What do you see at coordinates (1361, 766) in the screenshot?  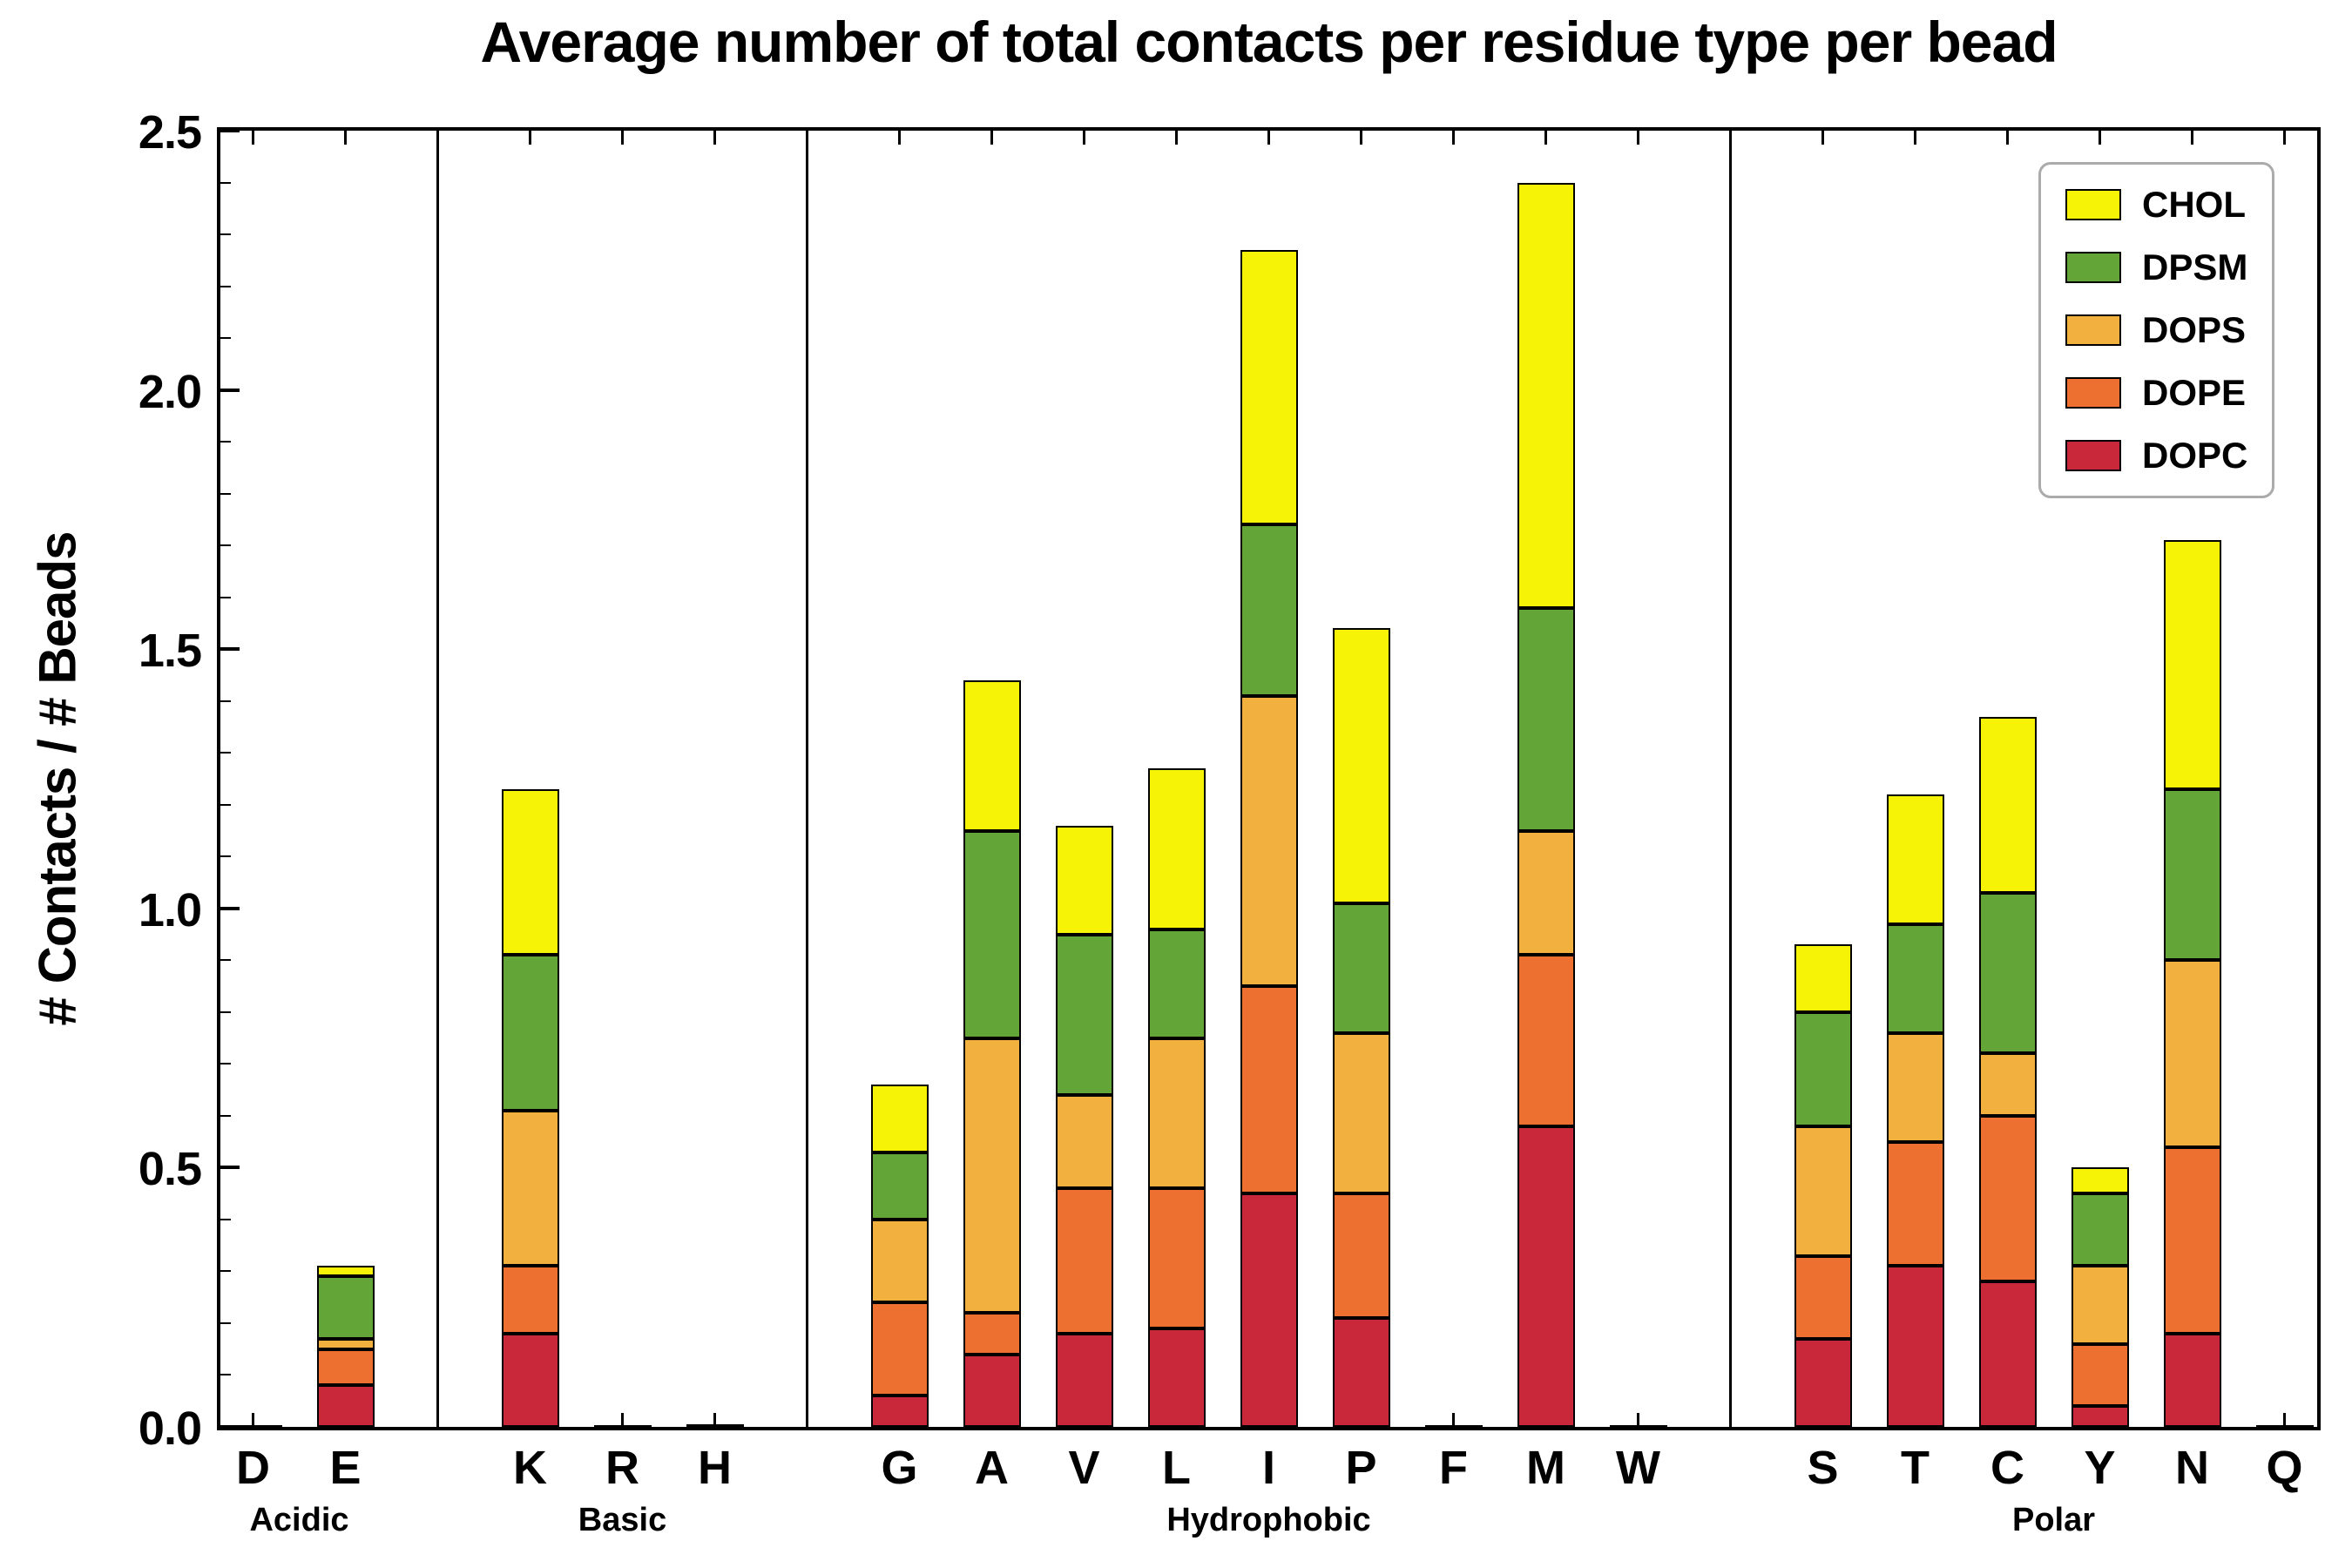 I see `bar-segment-chol-P` at bounding box center [1361, 766].